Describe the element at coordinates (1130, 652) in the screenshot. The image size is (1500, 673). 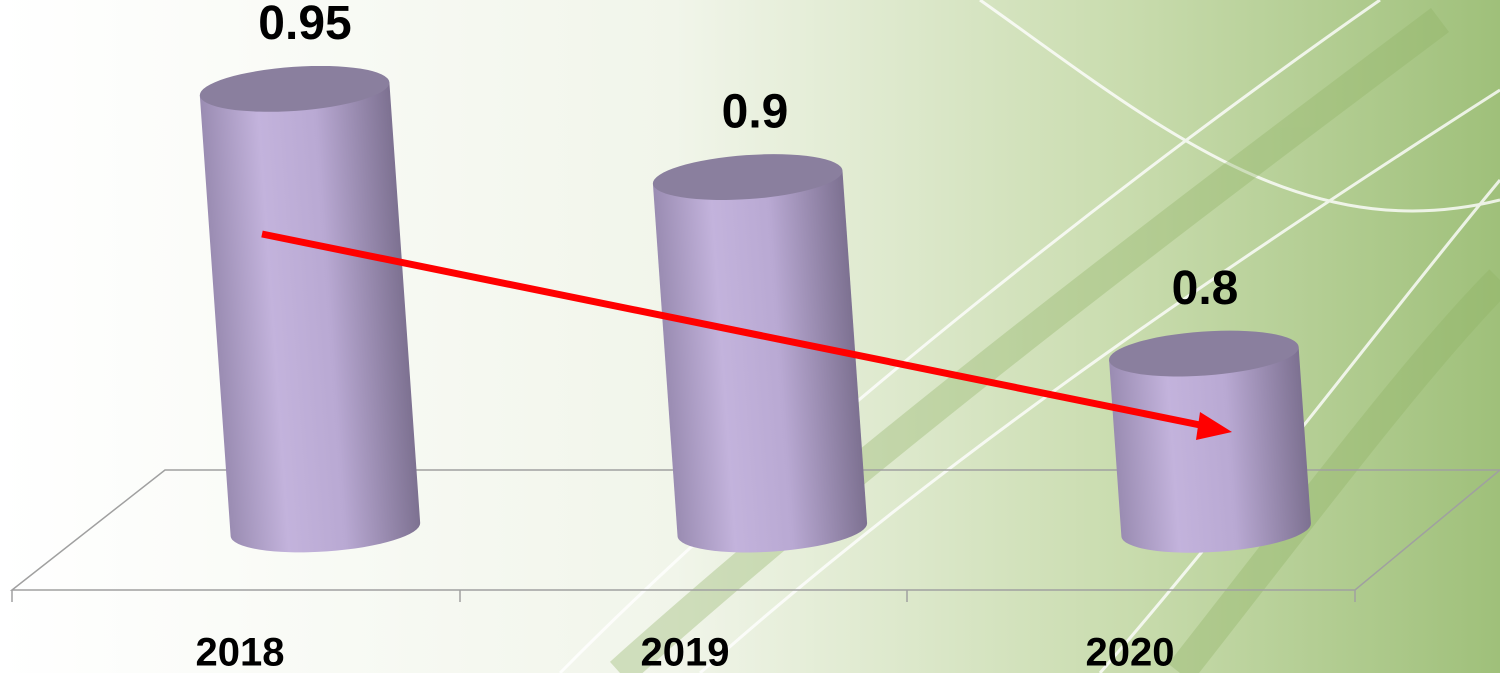
I see `x-tick-label: 2020` at that location.